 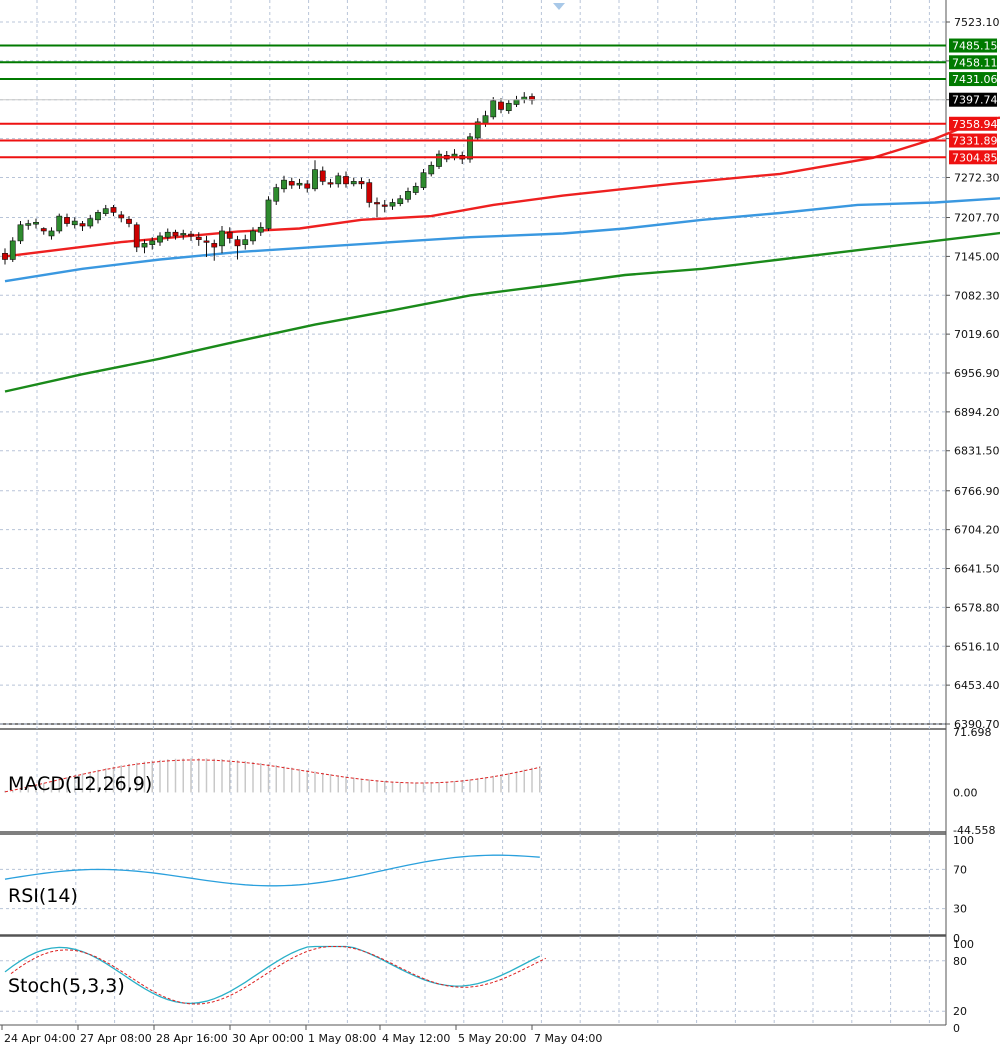 I want to click on x-tick-label: 1 May 08:00, so click(x=342, y=1038).